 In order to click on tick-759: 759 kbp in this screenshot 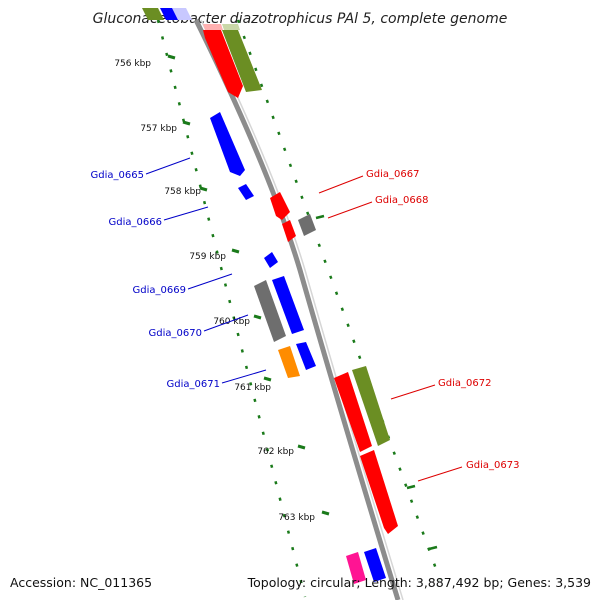, I will do `click(214, 255)`.